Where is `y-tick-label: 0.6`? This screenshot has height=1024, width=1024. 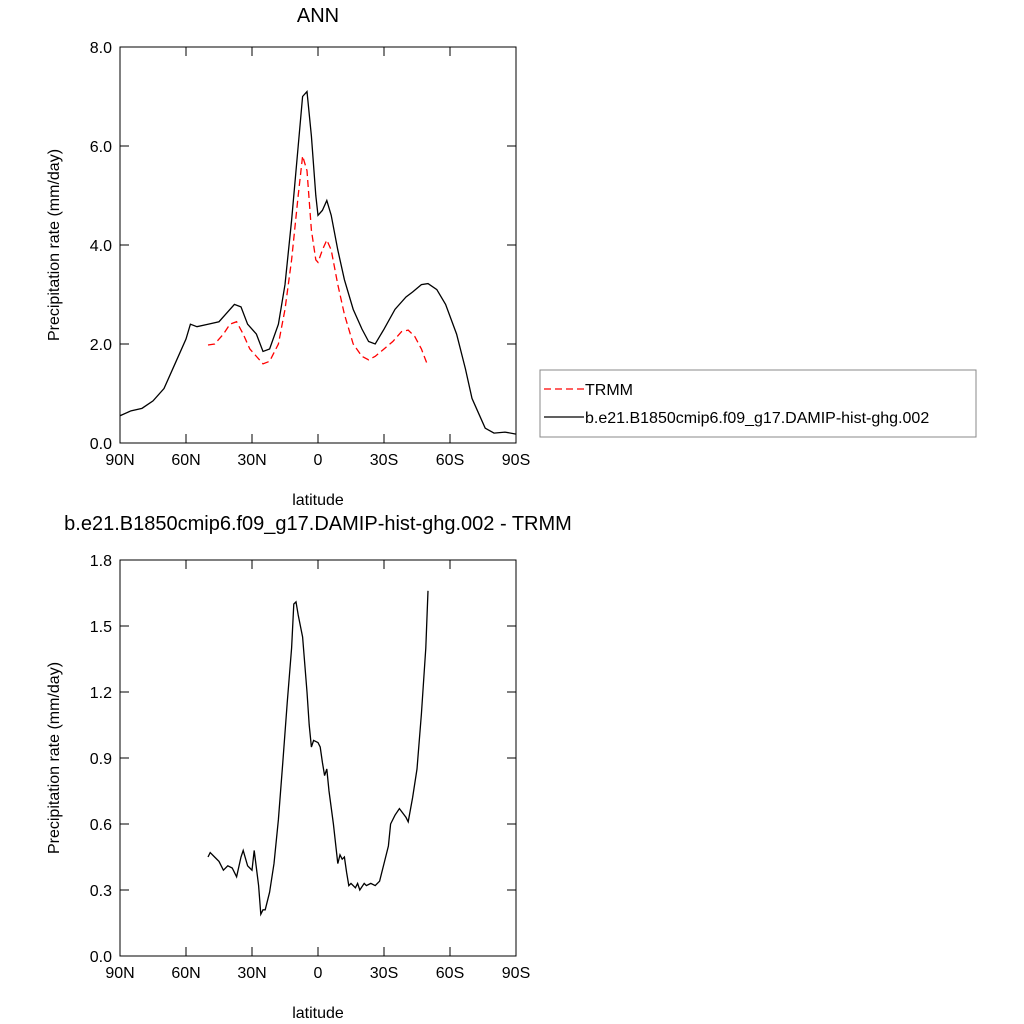
y-tick-label: 0.6 is located at coordinates (101, 825).